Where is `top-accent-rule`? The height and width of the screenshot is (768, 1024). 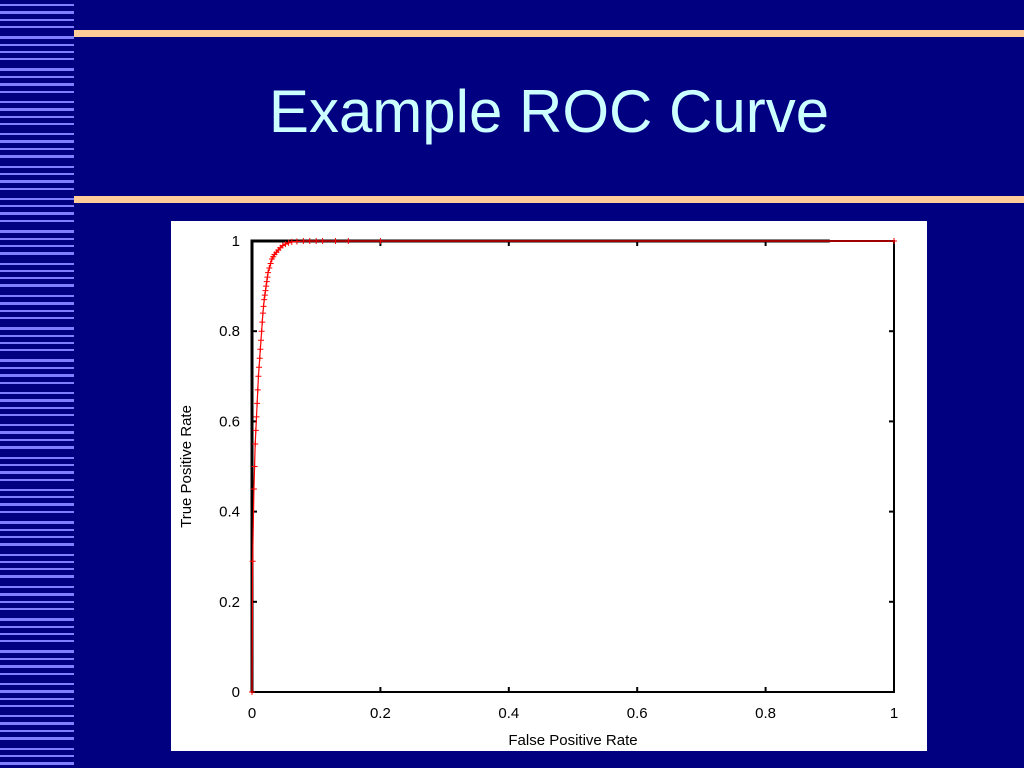
top-accent-rule is located at coordinates (549, 33).